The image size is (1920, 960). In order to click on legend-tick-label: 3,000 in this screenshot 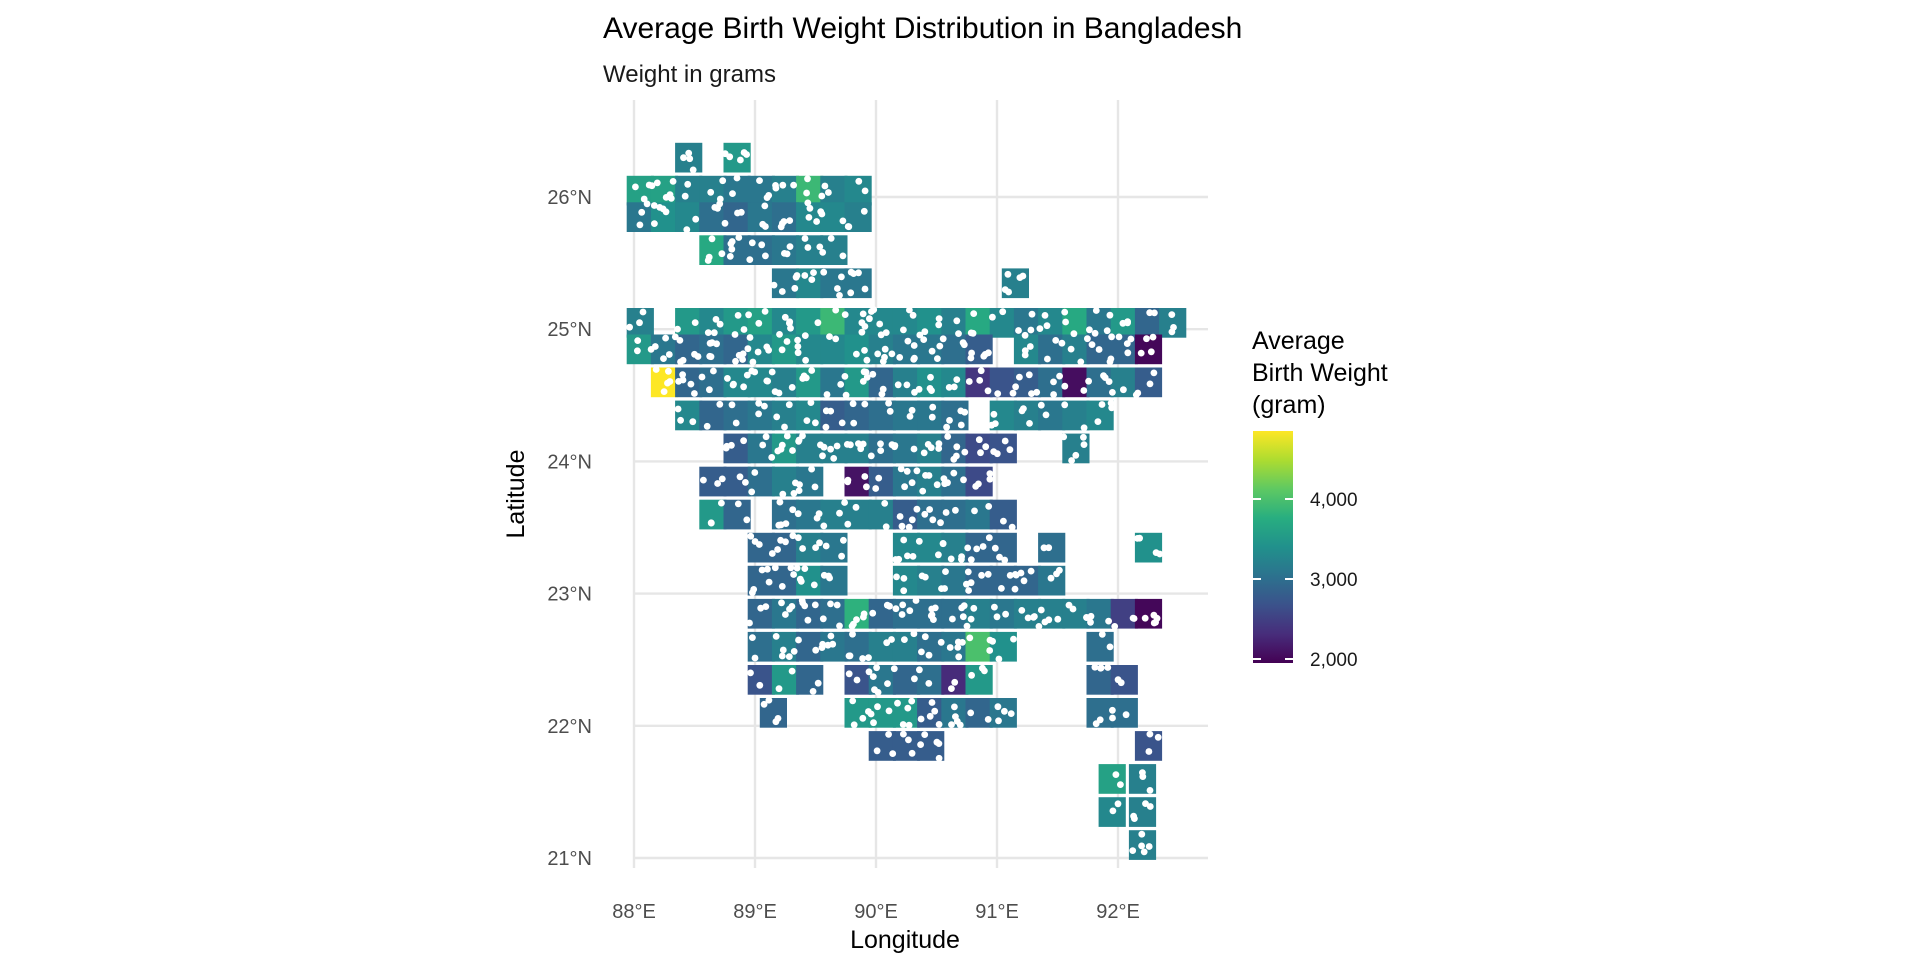, I will do `click(1334, 580)`.